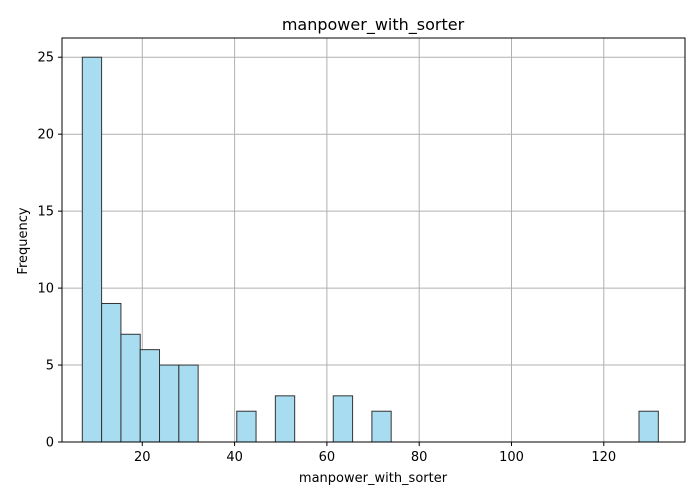  What do you see at coordinates (142, 457) in the screenshot?
I see `x-tick-label: 20` at bounding box center [142, 457].